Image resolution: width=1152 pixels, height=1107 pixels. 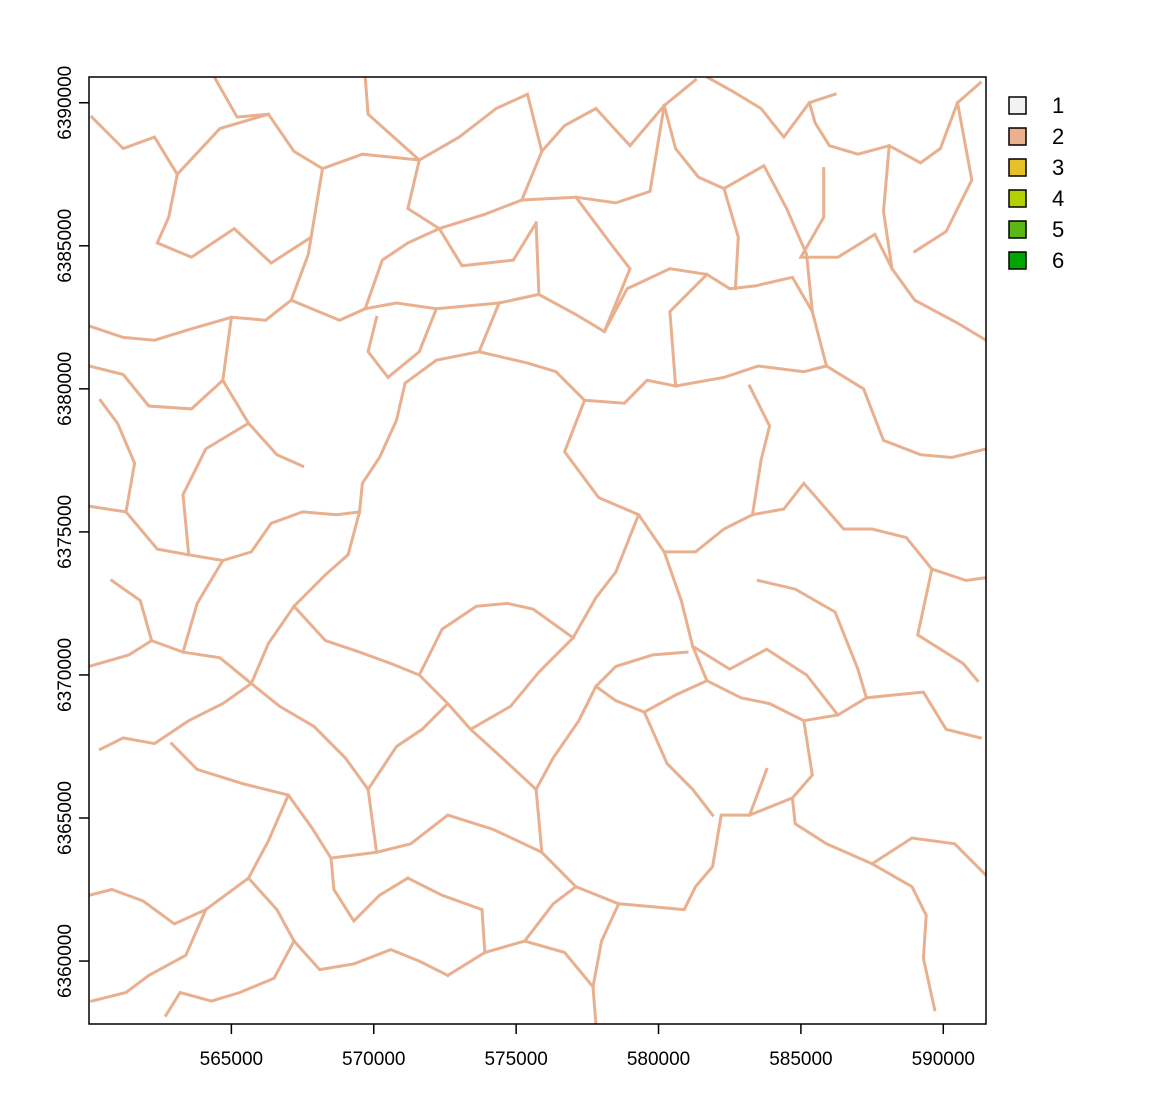 I want to click on y-tick-label: 6370000, so click(x=65, y=675).